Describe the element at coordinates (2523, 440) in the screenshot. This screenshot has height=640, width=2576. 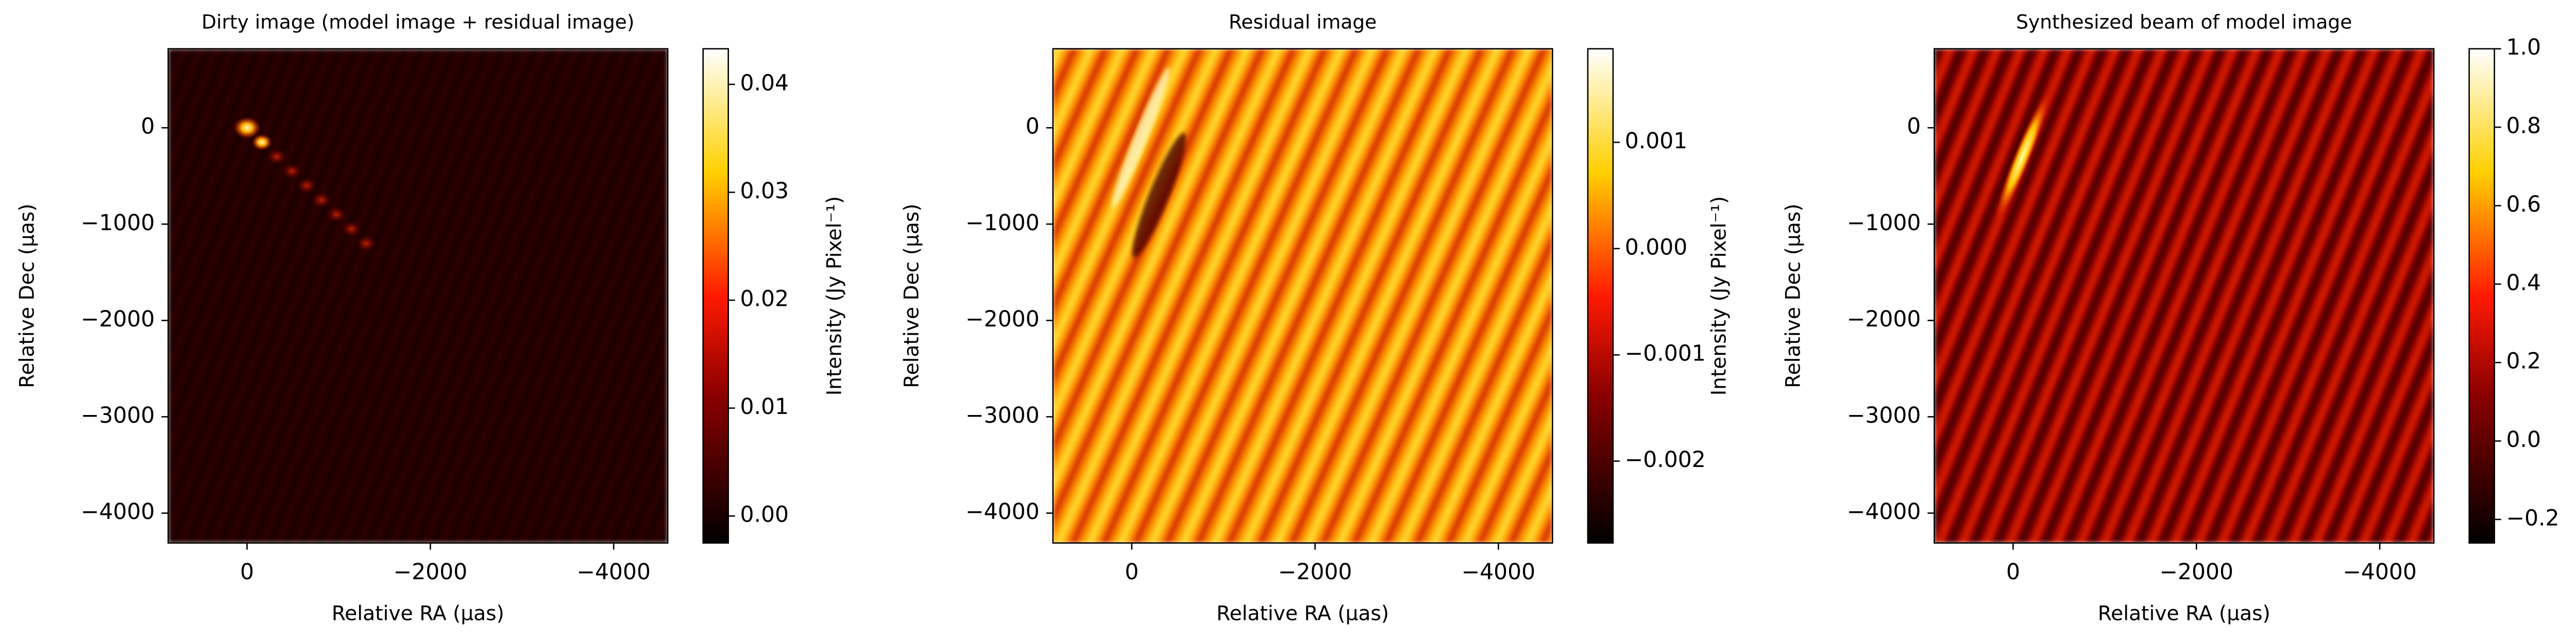
I see `colorbar-tick-label: 0.0` at that location.